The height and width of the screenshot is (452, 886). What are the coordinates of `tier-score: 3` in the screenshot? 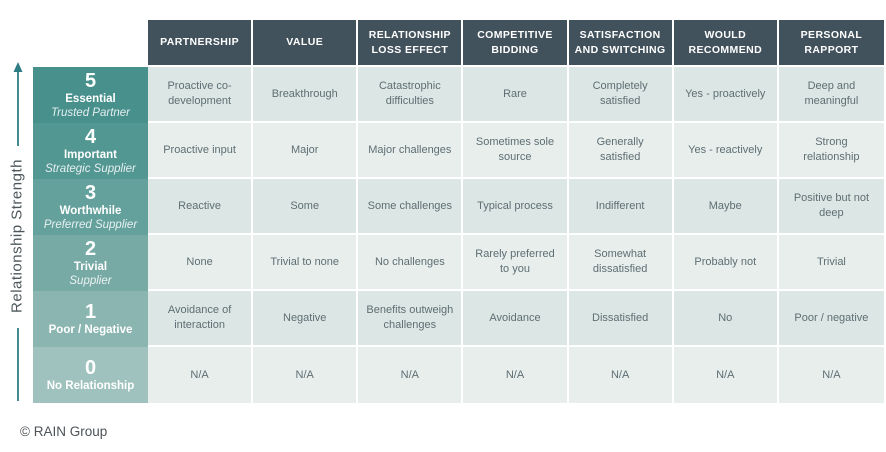 It's located at (90, 192).